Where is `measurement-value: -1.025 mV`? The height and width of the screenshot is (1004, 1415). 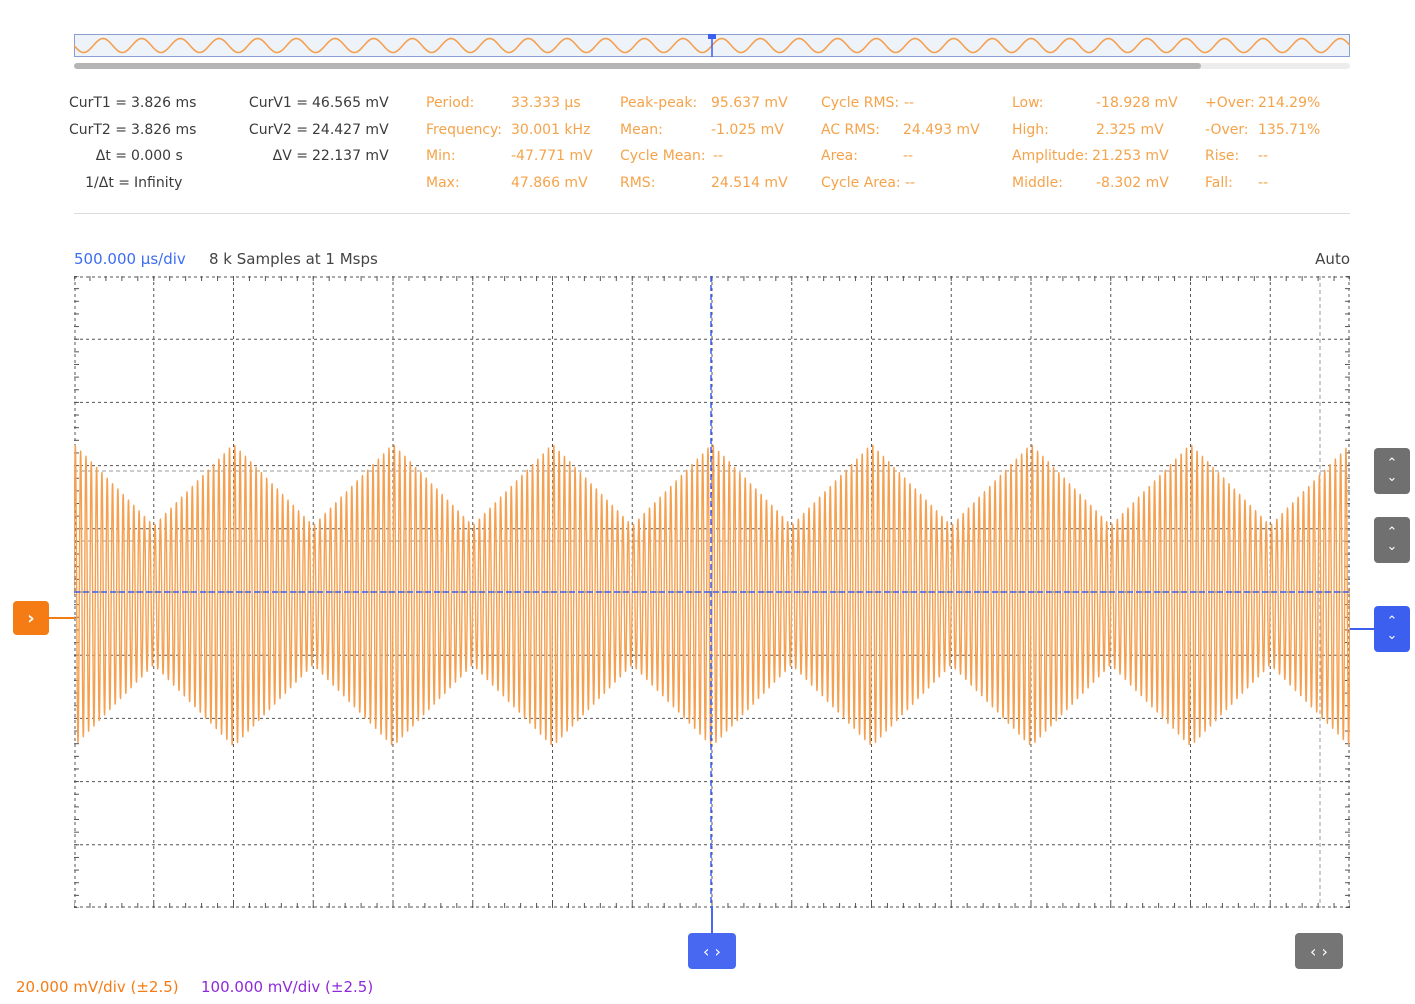 measurement-value: -1.025 mV is located at coordinates (747, 130).